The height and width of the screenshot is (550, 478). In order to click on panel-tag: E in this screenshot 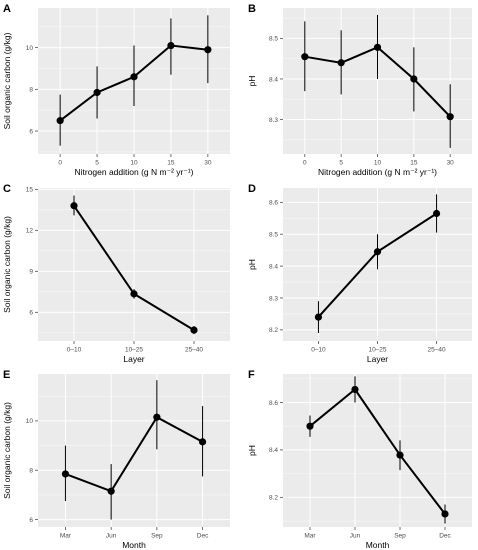, I will do `click(6, 375)`.